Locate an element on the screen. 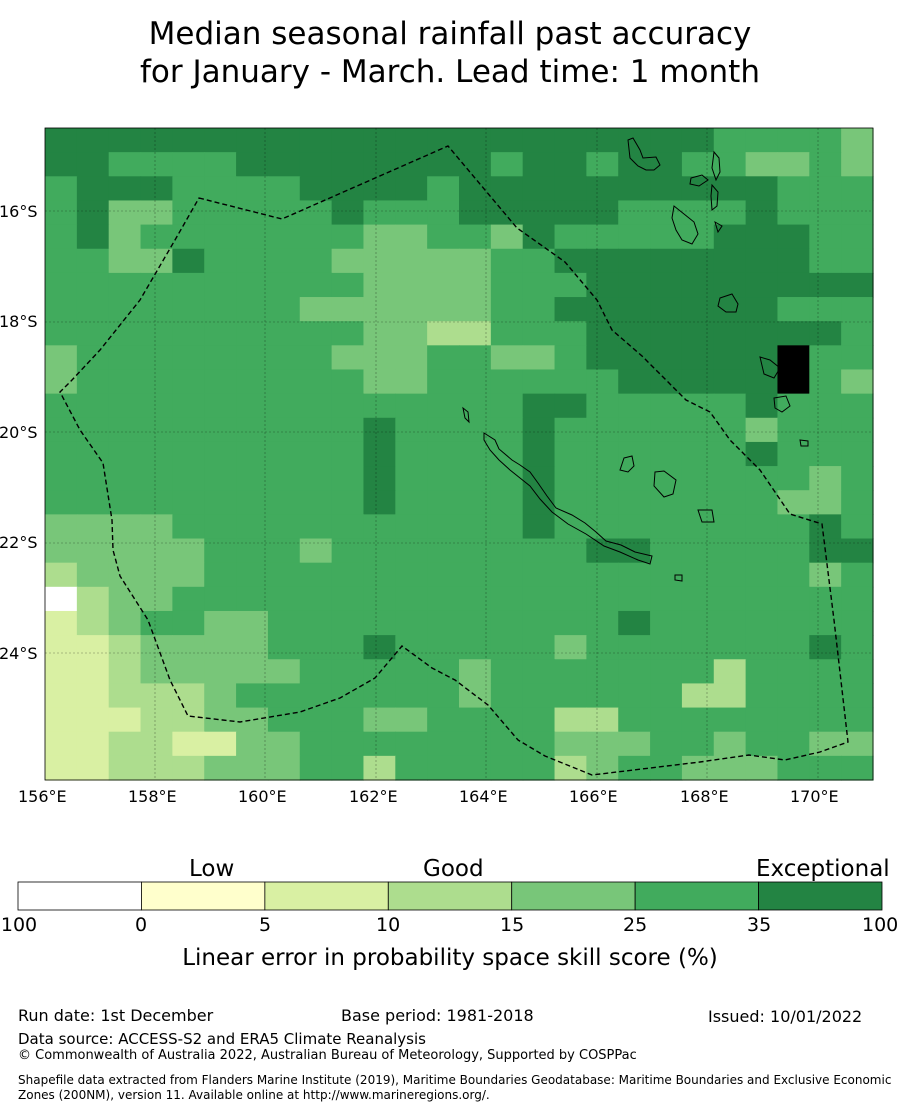 The width and height of the screenshot is (900, 1110). chart-title-line-1: Median seasonal rainfall past accuracy is located at coordinates (450, 34).